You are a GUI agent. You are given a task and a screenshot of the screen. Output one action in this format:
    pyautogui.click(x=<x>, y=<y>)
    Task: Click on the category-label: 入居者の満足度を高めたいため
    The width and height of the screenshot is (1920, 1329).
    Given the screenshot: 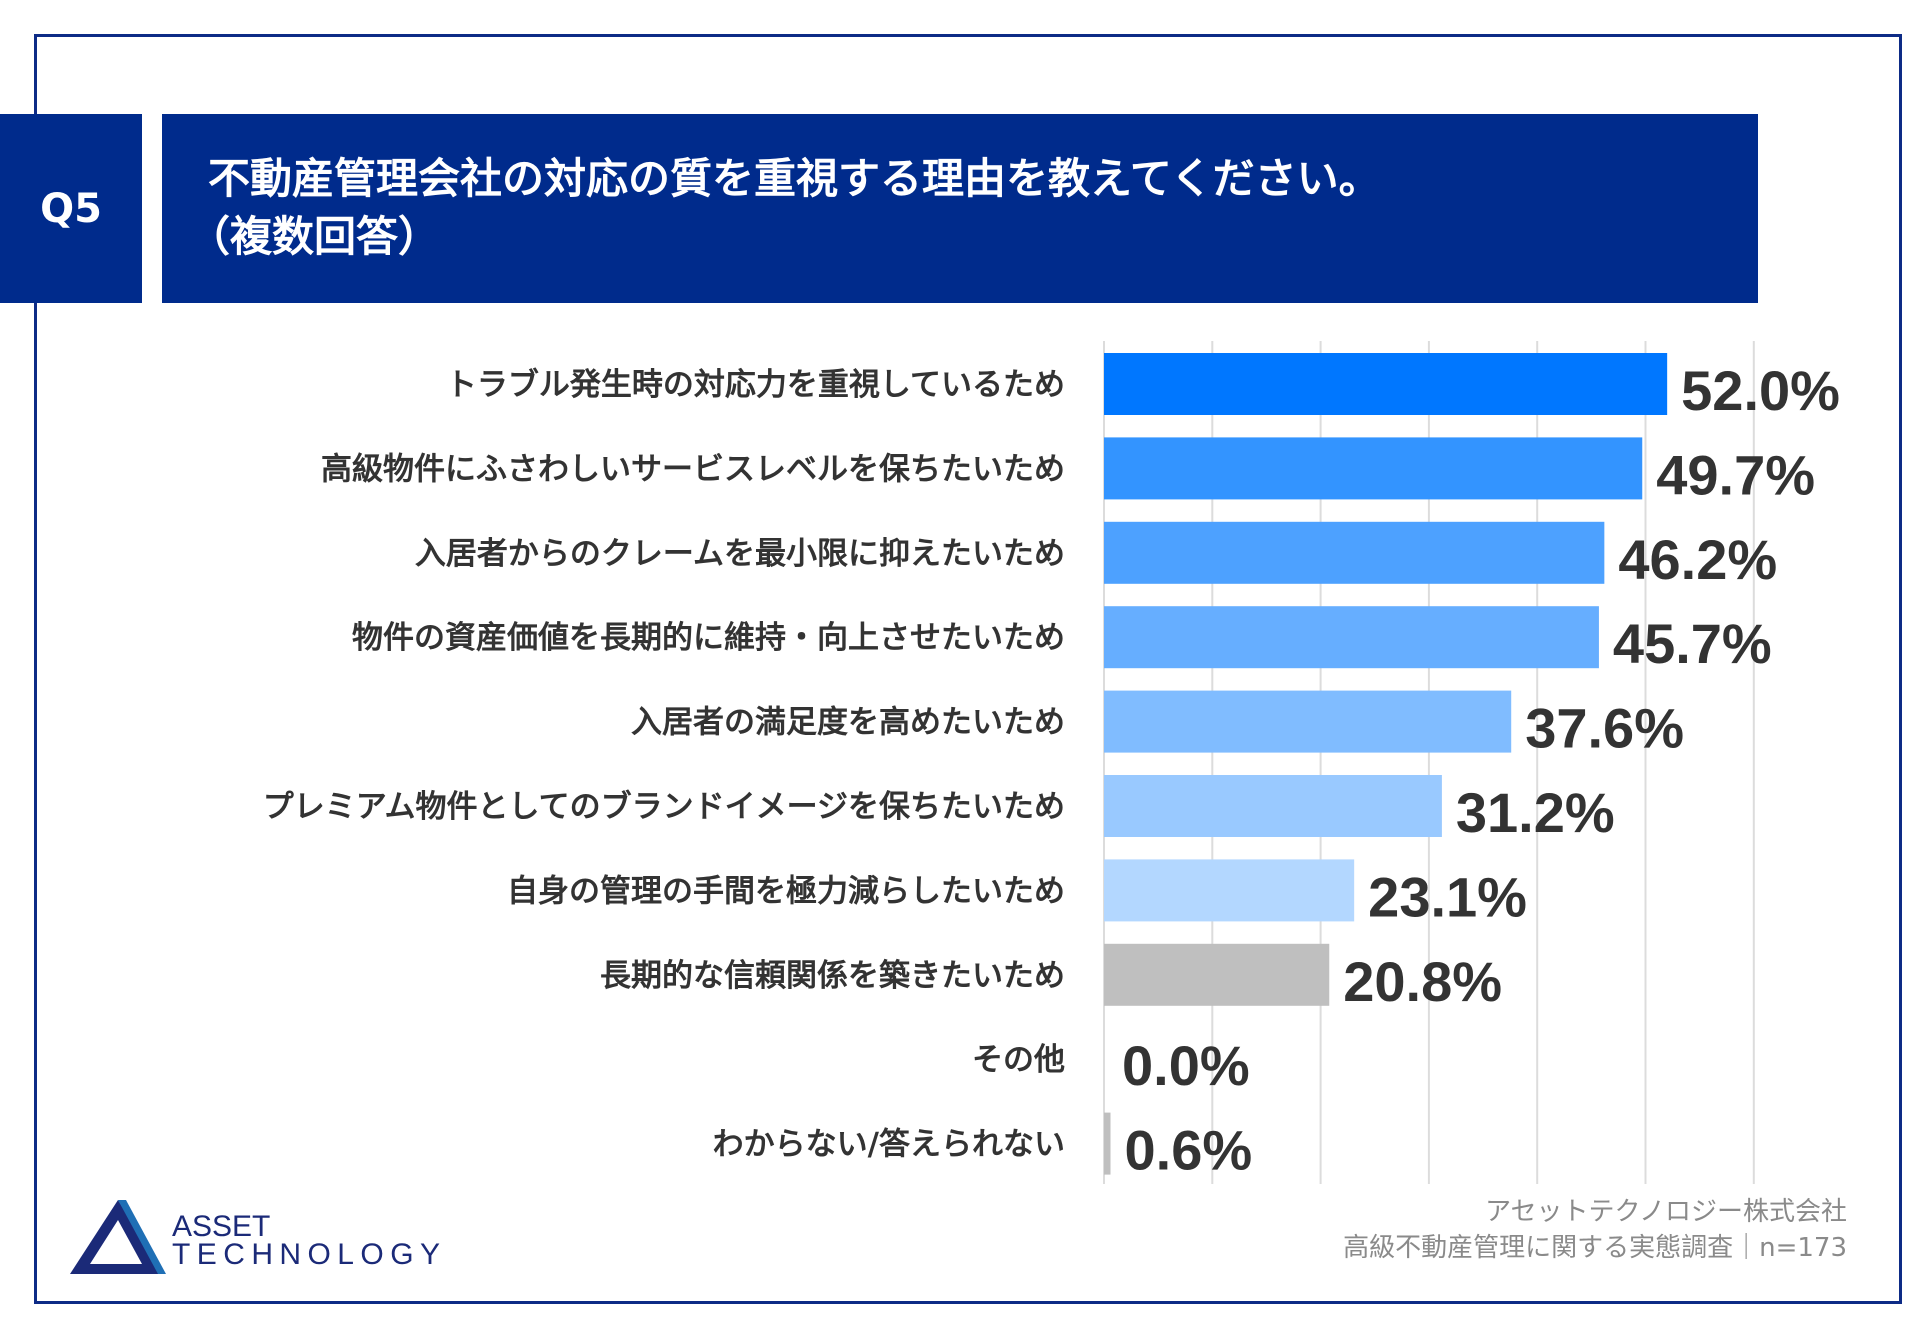 What is the action you would take?
    pyautogui.click(x=848, y=723)
    